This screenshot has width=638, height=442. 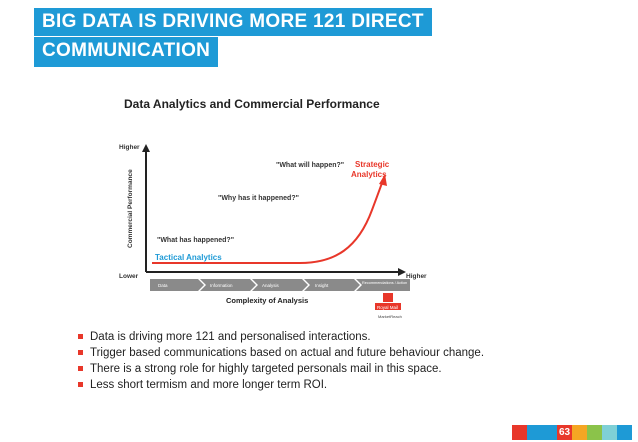 I want to click on growth-curve, so click(x=268, y=221).